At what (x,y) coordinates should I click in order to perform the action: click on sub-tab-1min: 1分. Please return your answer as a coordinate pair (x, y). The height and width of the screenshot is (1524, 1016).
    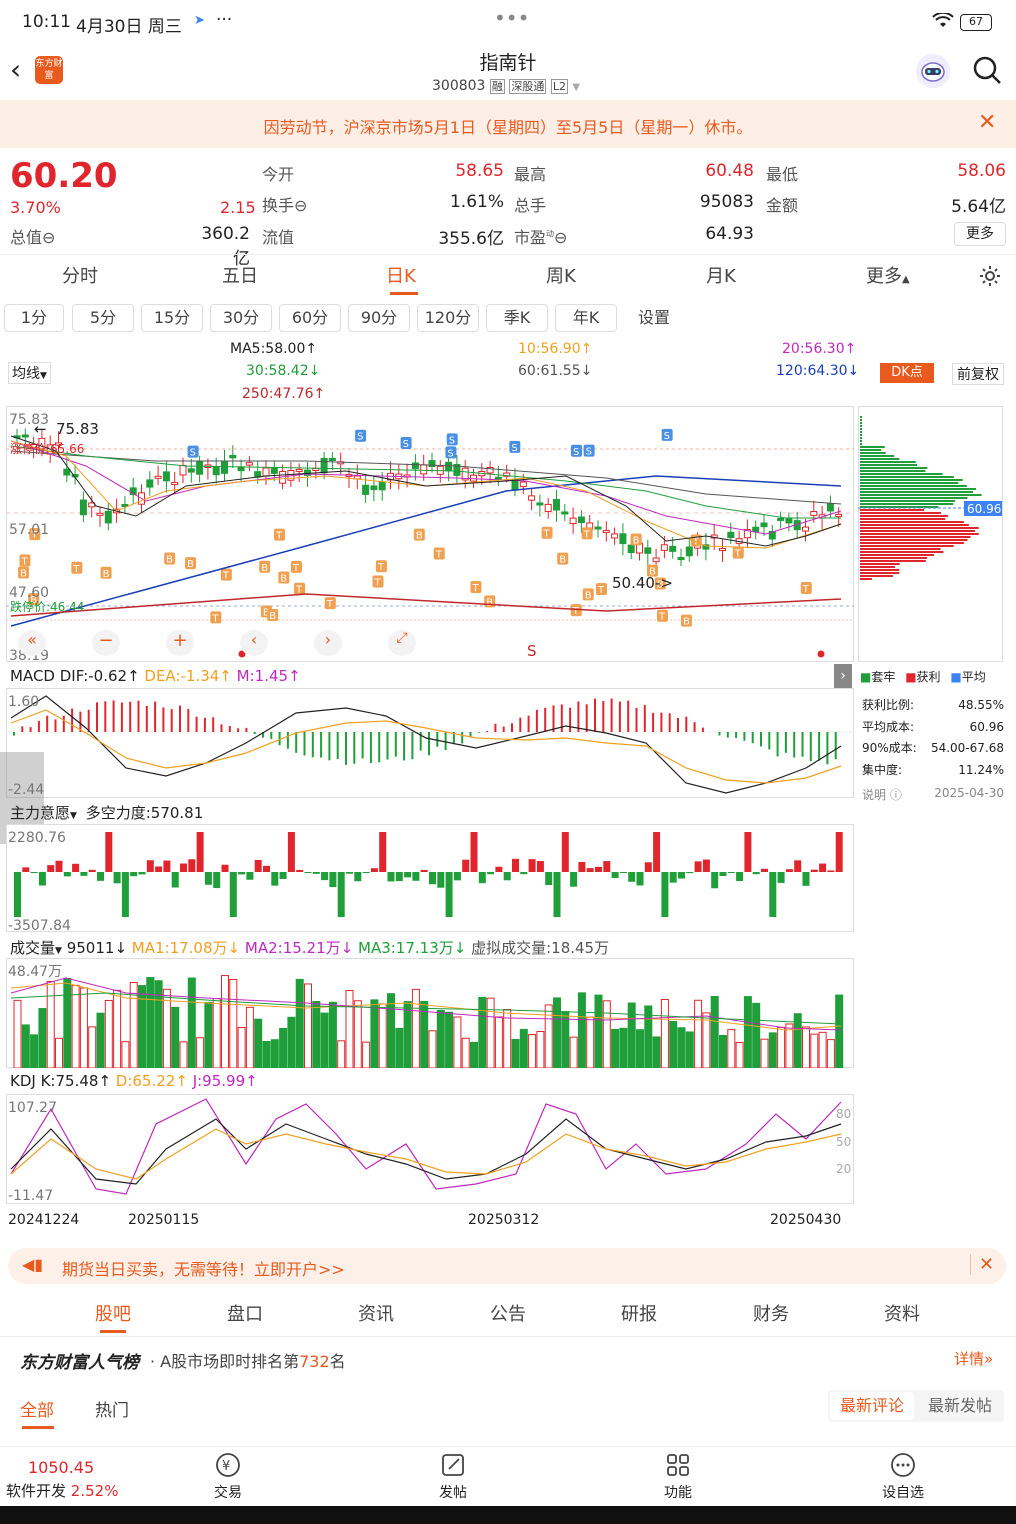
    Looking at the image, I should click on (34, 318).